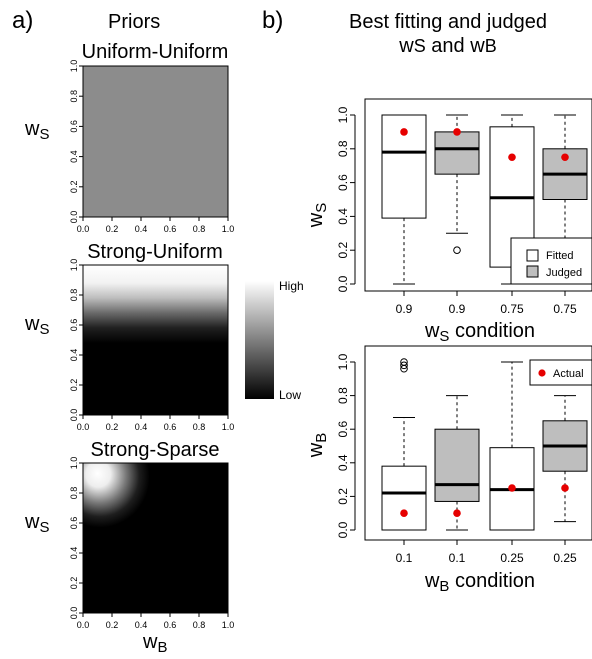 This screenshot has height=659, width=592. I want to click on legend-judged-label: Judged, so click(564, 273).